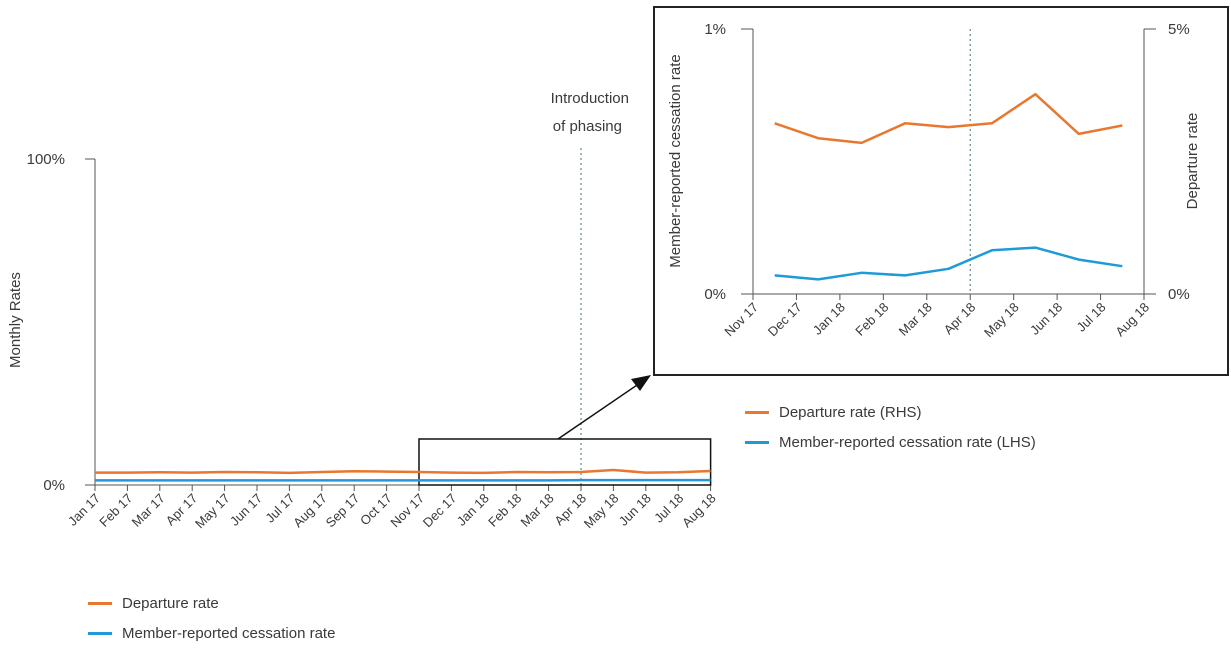 This screenshot has height=650, width=1231. Describe the element at coordinates (757, 412) in the screenshot. I see `inset-legend-departure-swatch` at that location.